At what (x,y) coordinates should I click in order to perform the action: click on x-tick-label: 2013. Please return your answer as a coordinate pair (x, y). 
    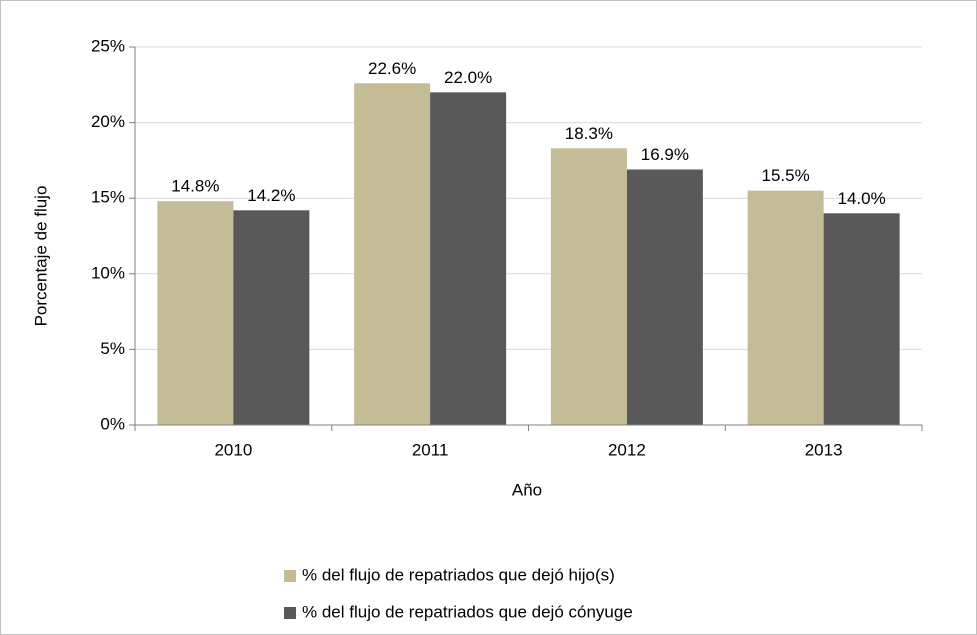
    Looking at the image, I should click on (824, 449).